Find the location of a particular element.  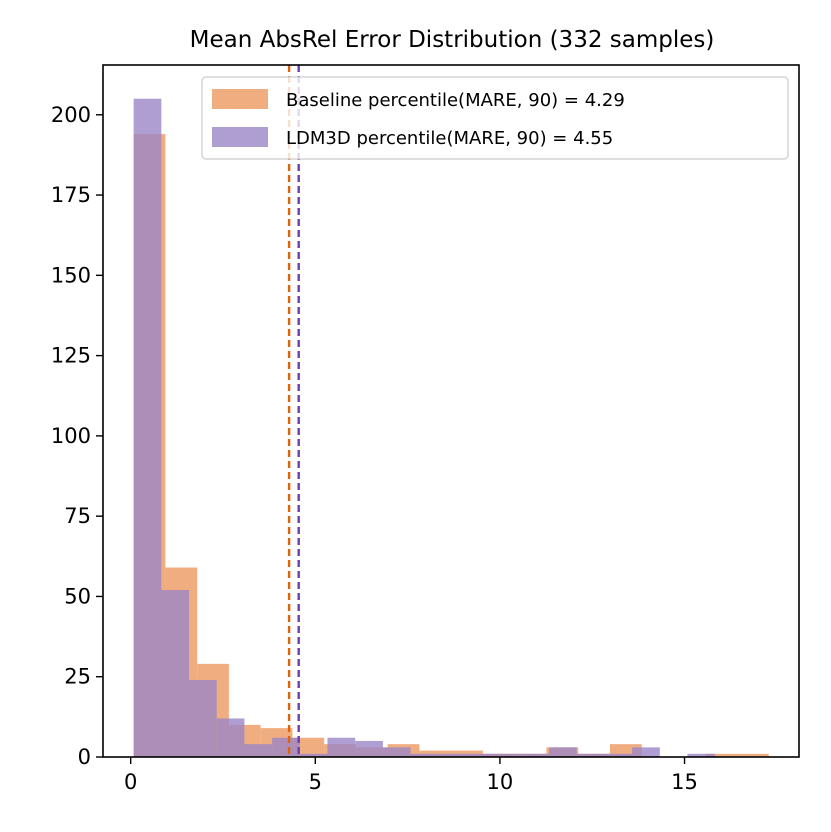

x-tick-label-5: 5 is located at coordinates (315, 782).